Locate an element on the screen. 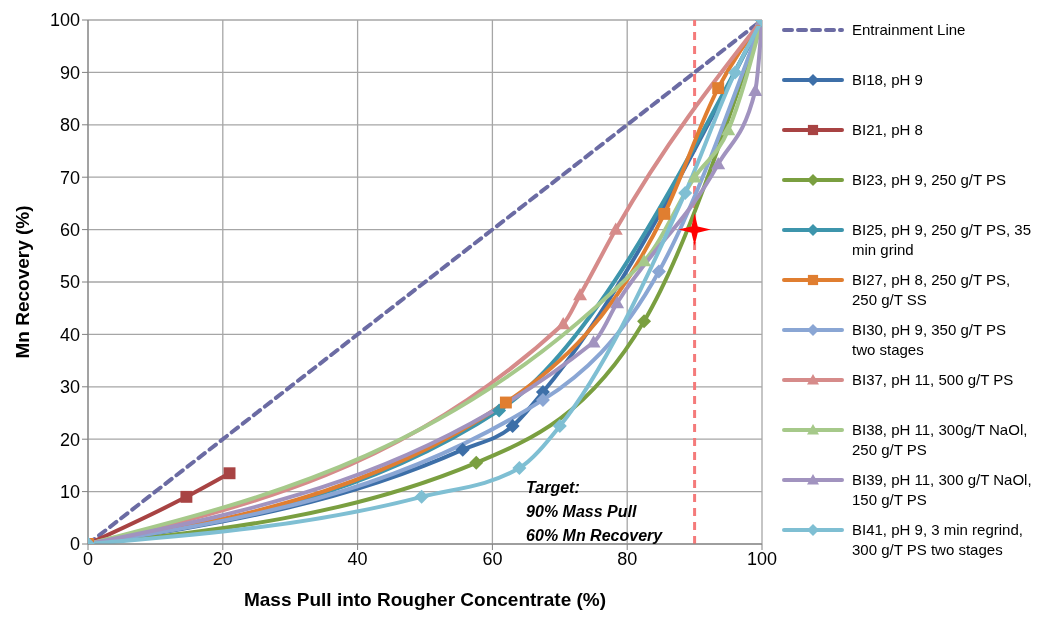 This screenshot has height=632, width=1048. y-tick-label: 30 is located at coordinates (69, 387).